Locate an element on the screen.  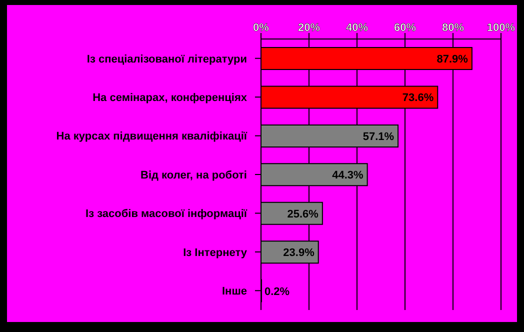
x-tick-label: 0% is located at coordinates (261, 28).